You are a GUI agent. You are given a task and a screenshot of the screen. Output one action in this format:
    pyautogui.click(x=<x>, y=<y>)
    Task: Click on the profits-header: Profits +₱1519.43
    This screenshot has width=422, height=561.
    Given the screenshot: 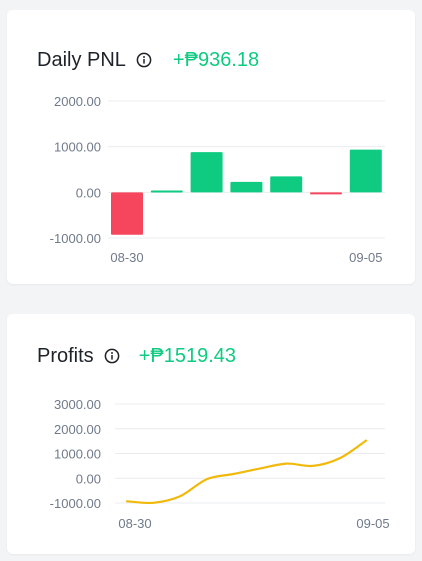 What is the action you would take?
    pyautogui.click(x=136, y=356)
    